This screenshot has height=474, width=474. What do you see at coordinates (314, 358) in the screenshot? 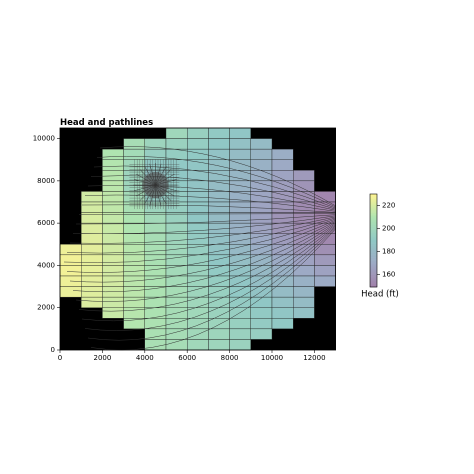
I see `x-tick-label: 12000` at bounding box center [314, 358].